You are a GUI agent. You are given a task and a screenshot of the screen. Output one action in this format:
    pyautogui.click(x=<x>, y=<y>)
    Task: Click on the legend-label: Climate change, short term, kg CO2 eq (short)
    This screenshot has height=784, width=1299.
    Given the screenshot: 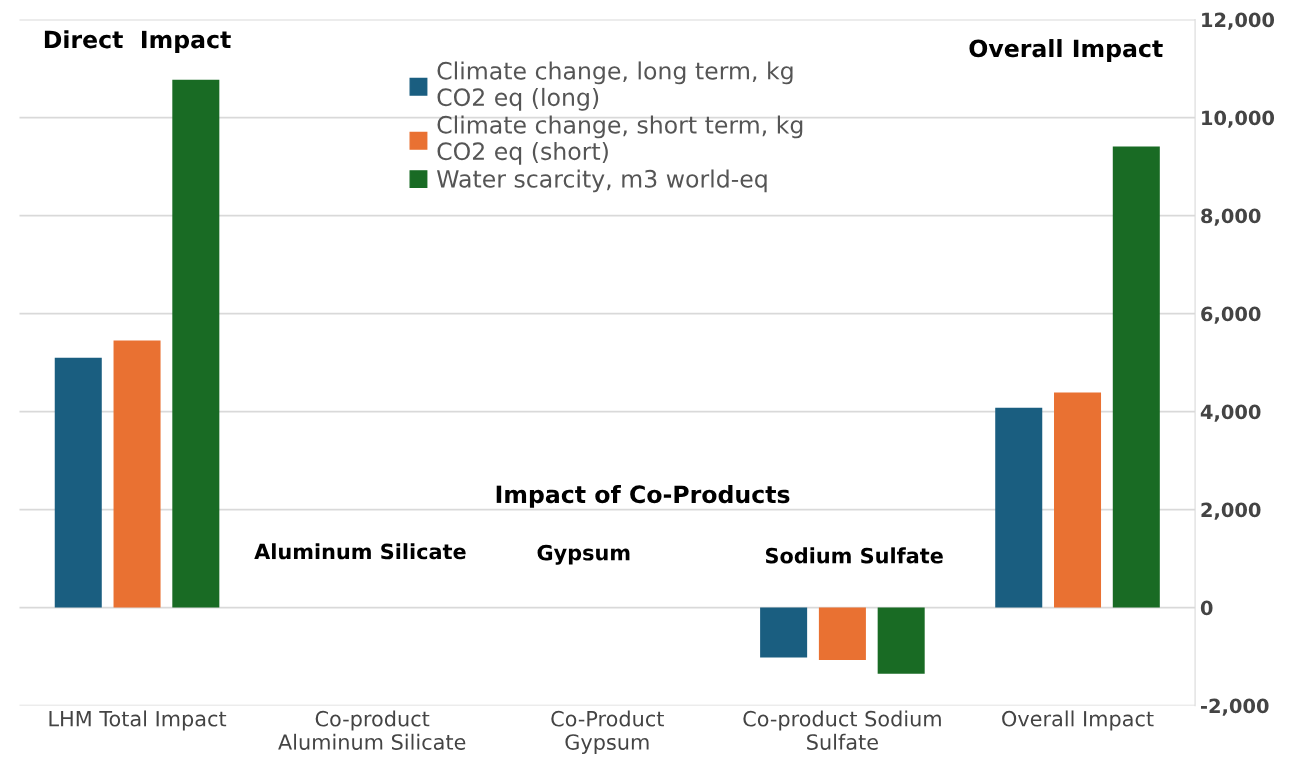 What is the action you would take?
    pyautogui.click(x=620, y=140)
    